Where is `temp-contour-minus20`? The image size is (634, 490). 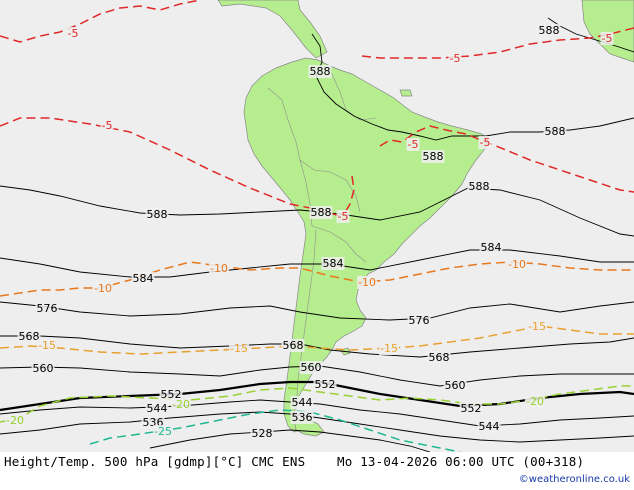
temp-contour-minus20 is located at coordinates (317, 404).